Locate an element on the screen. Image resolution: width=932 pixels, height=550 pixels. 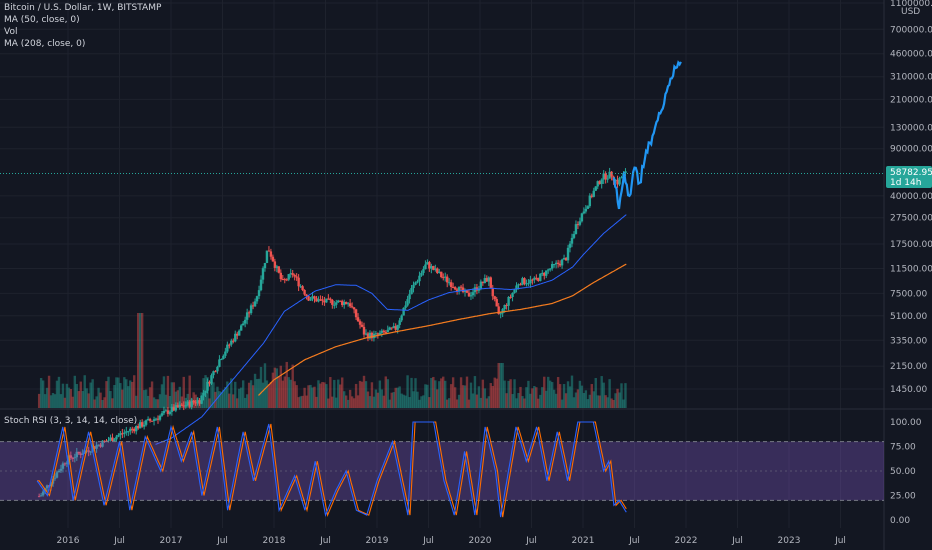
symbol-title: Bitcoin / U.S. Dollar, 1W, BITSTAMP is located at coordinates (83, 8).